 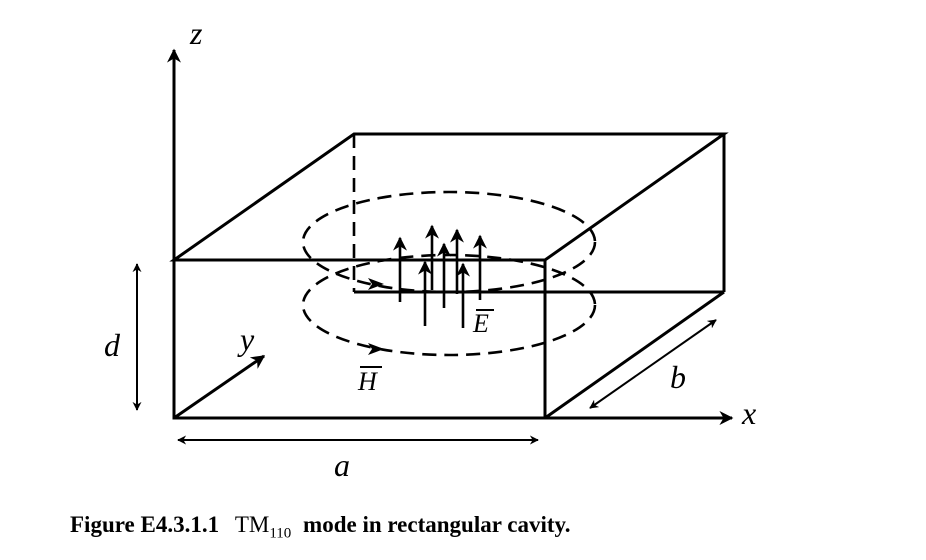 What do you see at coordinates (252, 524) in the screenshot?
I see `mode-prefix: TM` at bounding box center [252, 524].